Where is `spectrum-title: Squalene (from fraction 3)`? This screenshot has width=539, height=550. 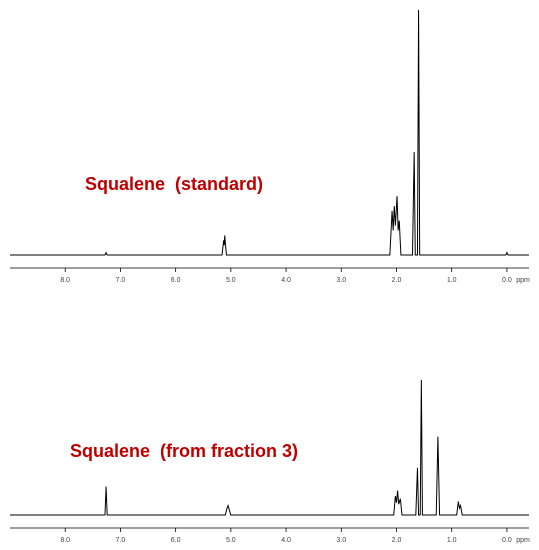 spectrum-title: Squalene (from fraction 3) is located at coordinates (184, 451).